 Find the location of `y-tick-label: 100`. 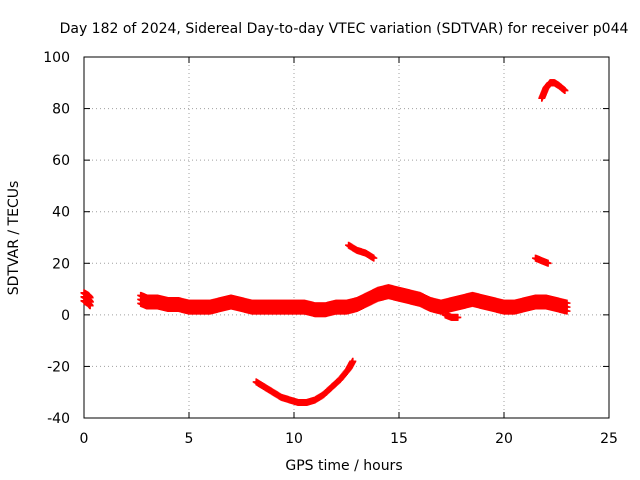

y-tick-label: 100 is located at coordinates (56, 58).